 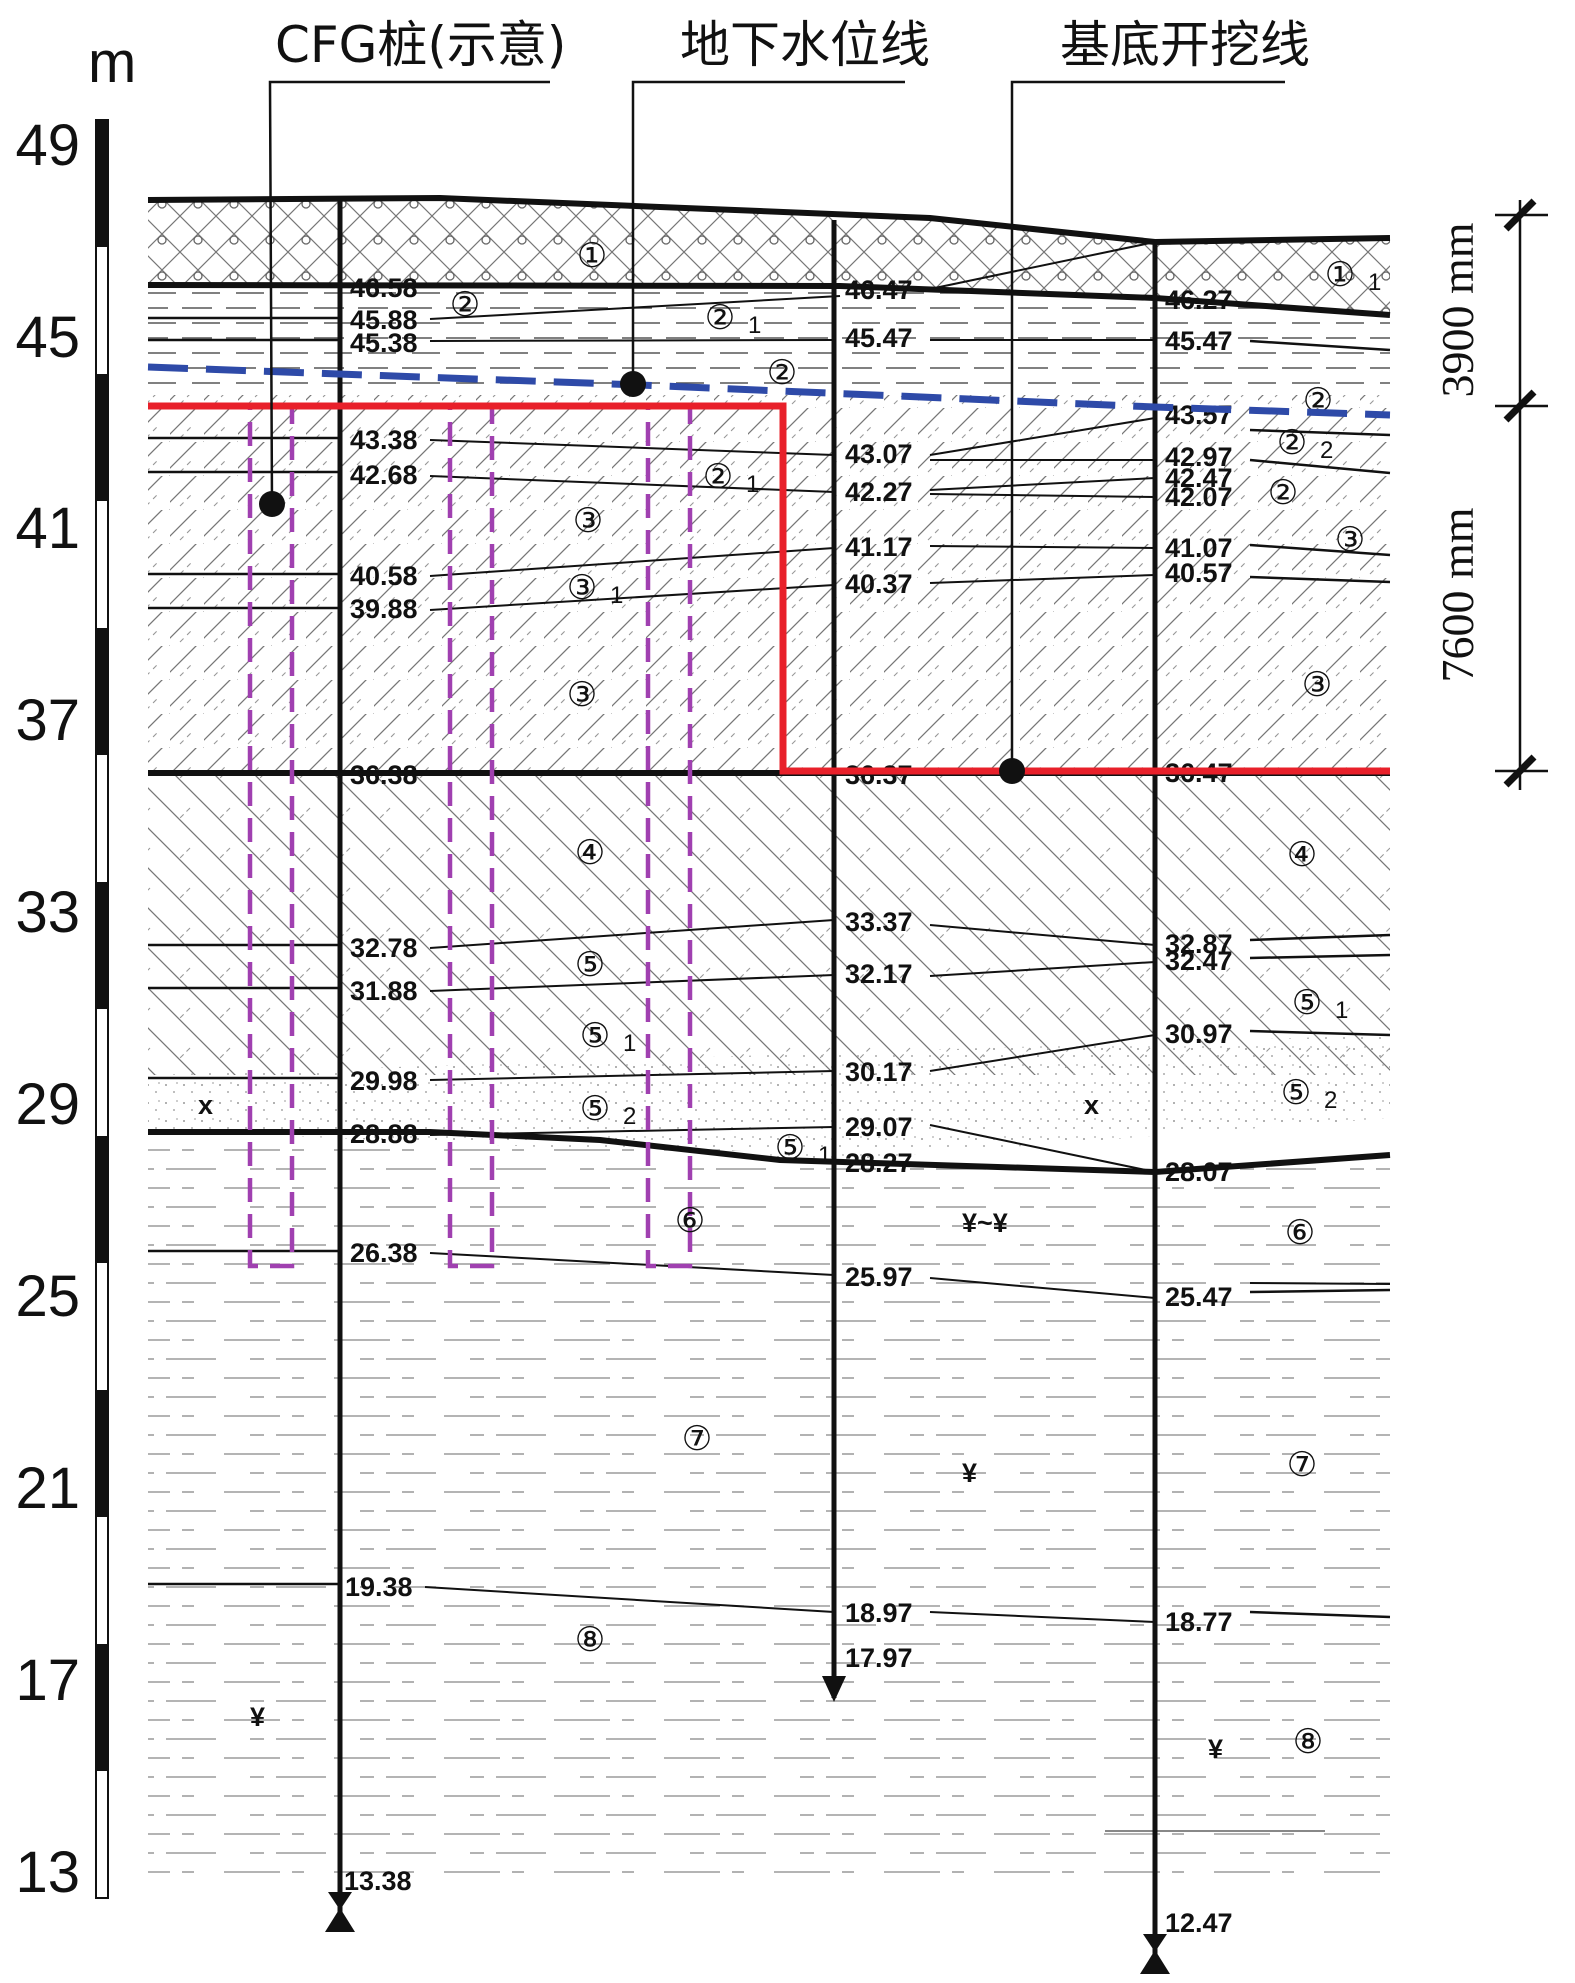 What do you see at coordinates (1199, 300) in the screenshot?
I see `borehole-3-elev-0: 46.27` at bounding box center [1199, 300].